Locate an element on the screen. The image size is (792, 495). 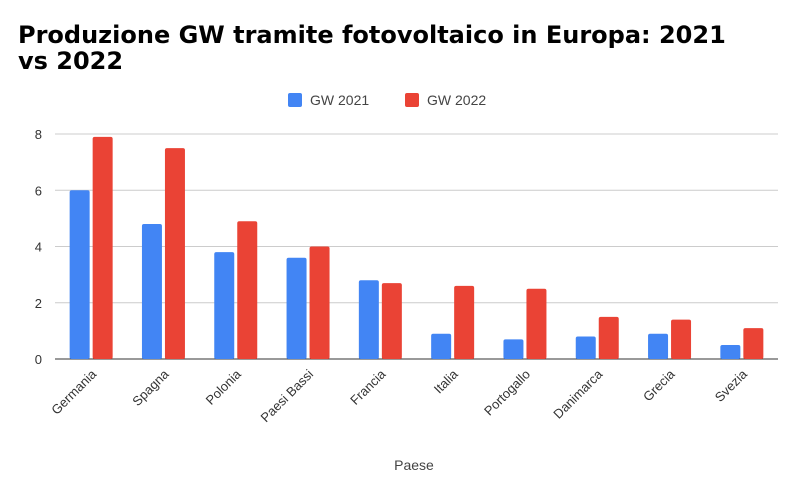
bar-gw-2022-spagna is located at coordinates (174, 253).